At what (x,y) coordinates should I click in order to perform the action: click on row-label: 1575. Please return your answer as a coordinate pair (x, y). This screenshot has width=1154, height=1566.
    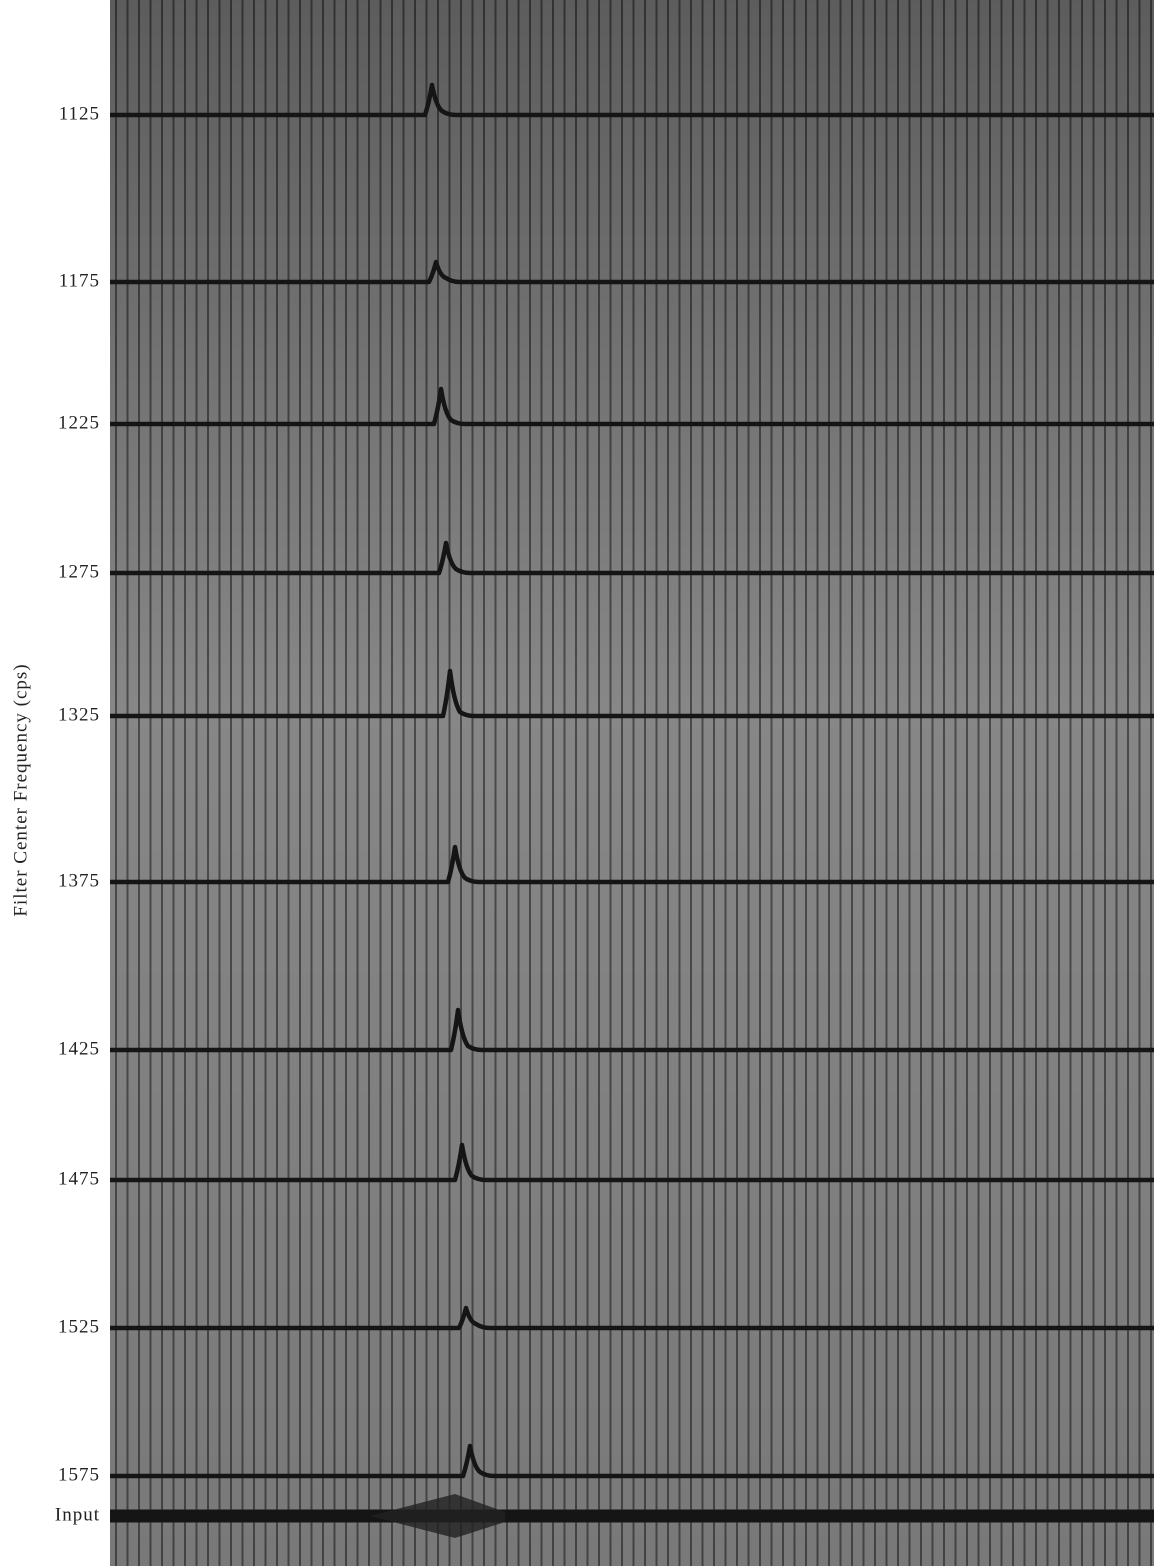
    Looking at the image, I should click on (79, 1474).